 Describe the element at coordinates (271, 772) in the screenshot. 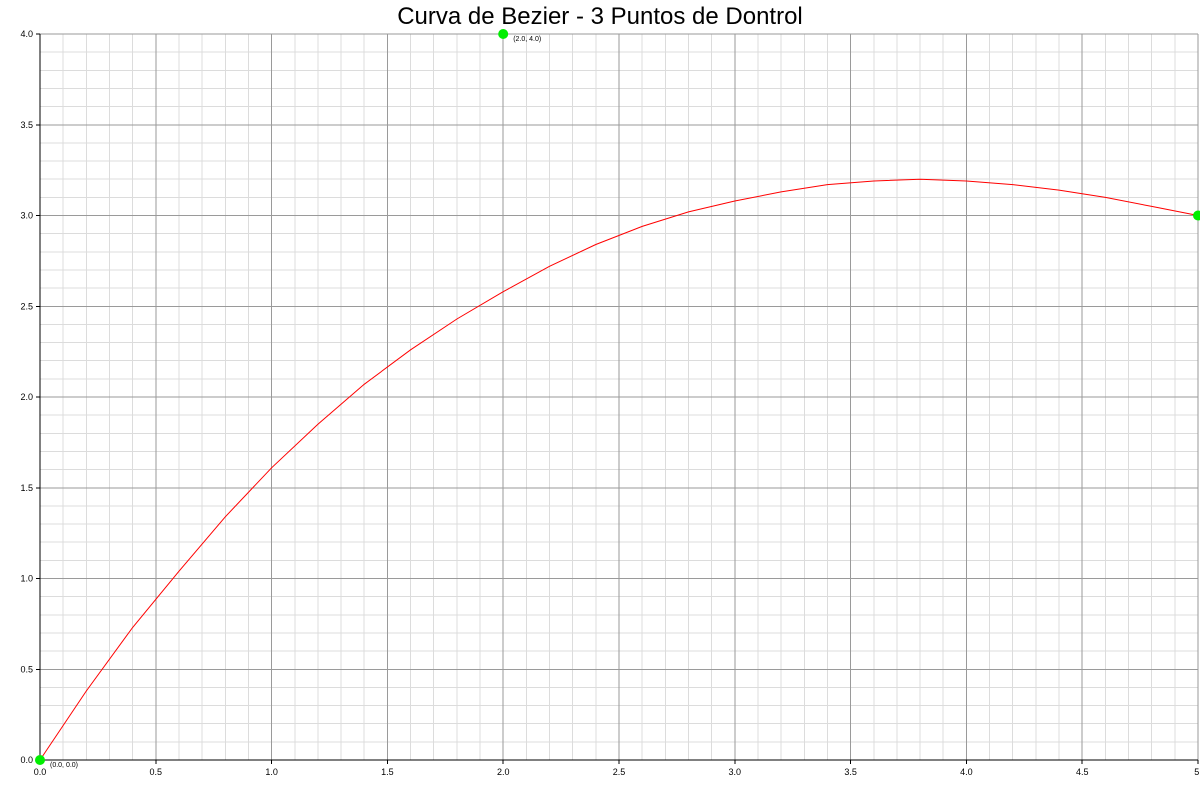

I see `x-tick-label: 1.0` at that location.